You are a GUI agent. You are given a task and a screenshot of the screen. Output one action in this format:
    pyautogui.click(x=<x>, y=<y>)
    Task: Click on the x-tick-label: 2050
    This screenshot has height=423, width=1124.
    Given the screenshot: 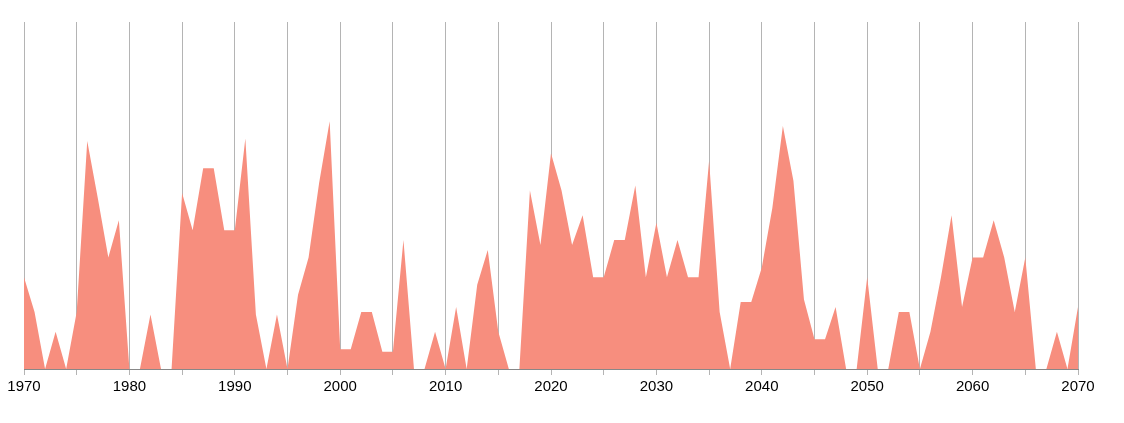 What is the action you would take?
    pyautogui.click(x=867, y=386)
    